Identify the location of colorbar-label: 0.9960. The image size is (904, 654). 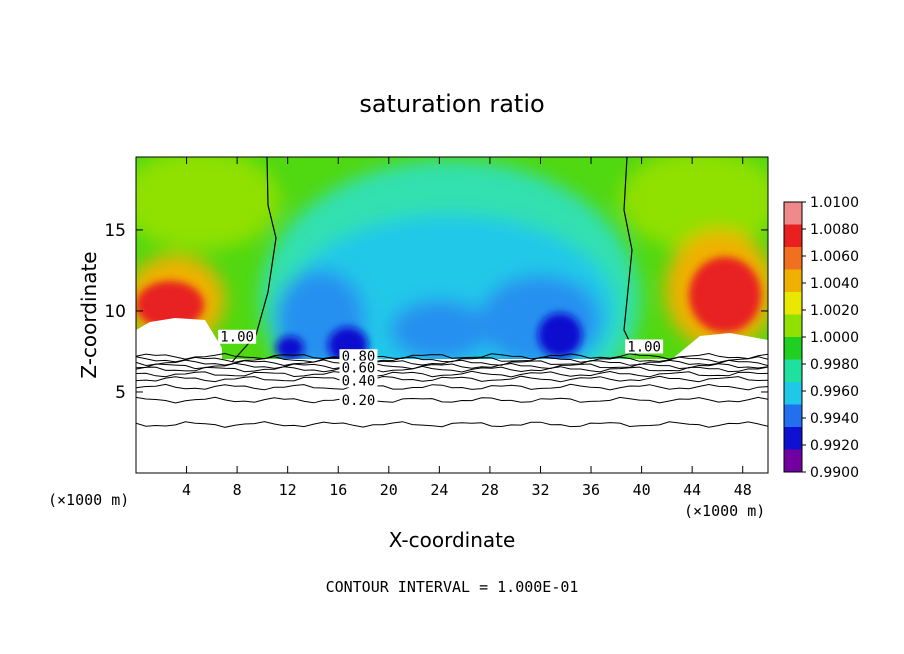
(834, 392).